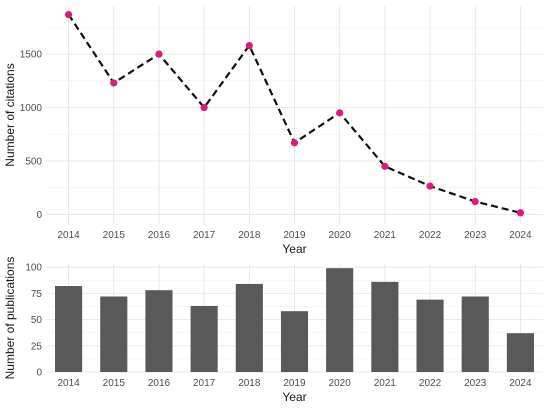 This screenshot has height=408, width=550. Describe the element at coordinates (204, 383) in the screenshot. I see `publications-x-tick-label: 2017` at that location.